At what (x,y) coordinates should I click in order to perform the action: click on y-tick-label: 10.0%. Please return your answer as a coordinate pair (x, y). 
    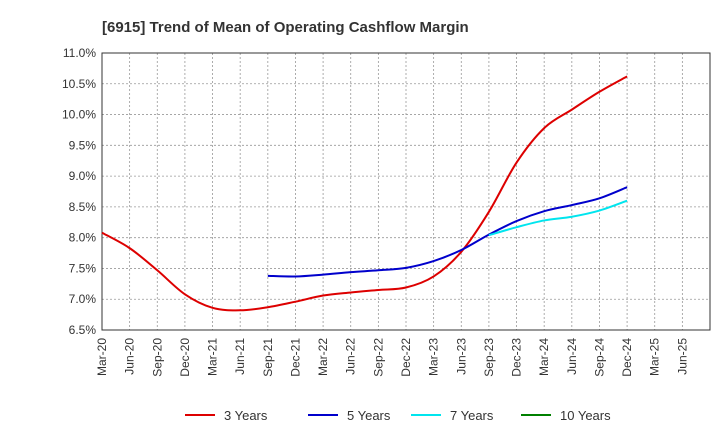
    Looking at the image, I should click on (79, 115).